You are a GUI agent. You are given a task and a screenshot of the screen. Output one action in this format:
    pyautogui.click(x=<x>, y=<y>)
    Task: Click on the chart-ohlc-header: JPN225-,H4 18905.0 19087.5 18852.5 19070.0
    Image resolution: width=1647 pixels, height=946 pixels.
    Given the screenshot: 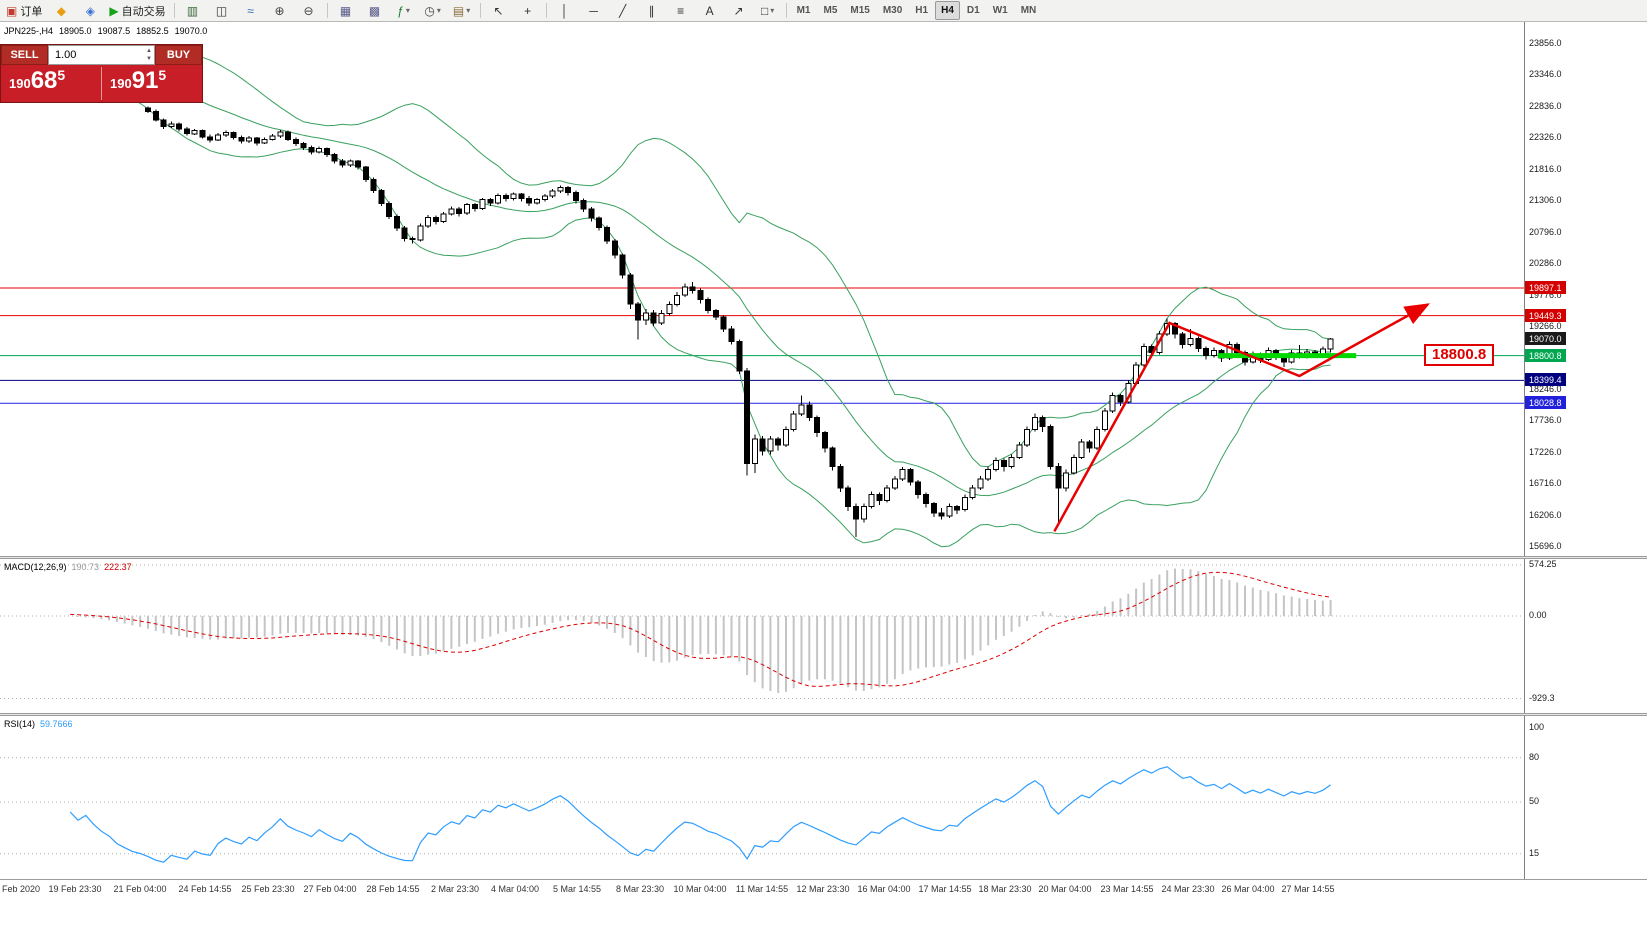 What is the action you would take?
    pyautogui.click(x=108, y=31)
    